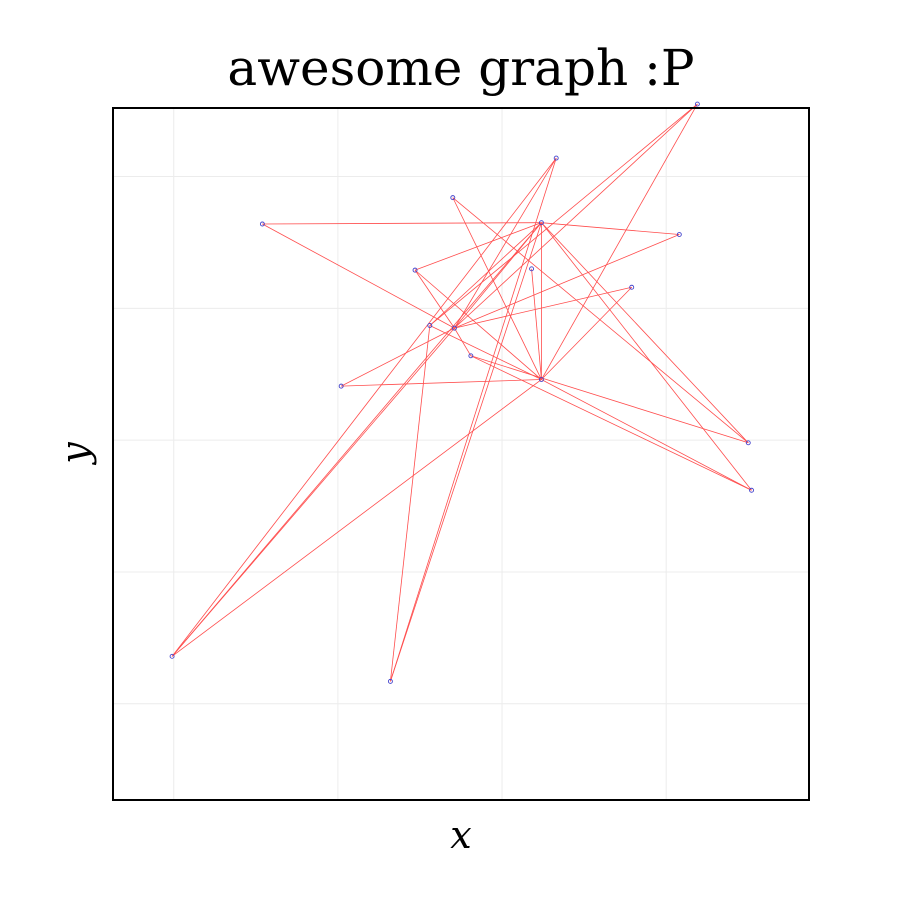 The image size is (900, 900). What do you see at coordinates (460, 68) in the screenshot?
I see `chart-title: awesome graph :P` at bounding box center [460, 68].